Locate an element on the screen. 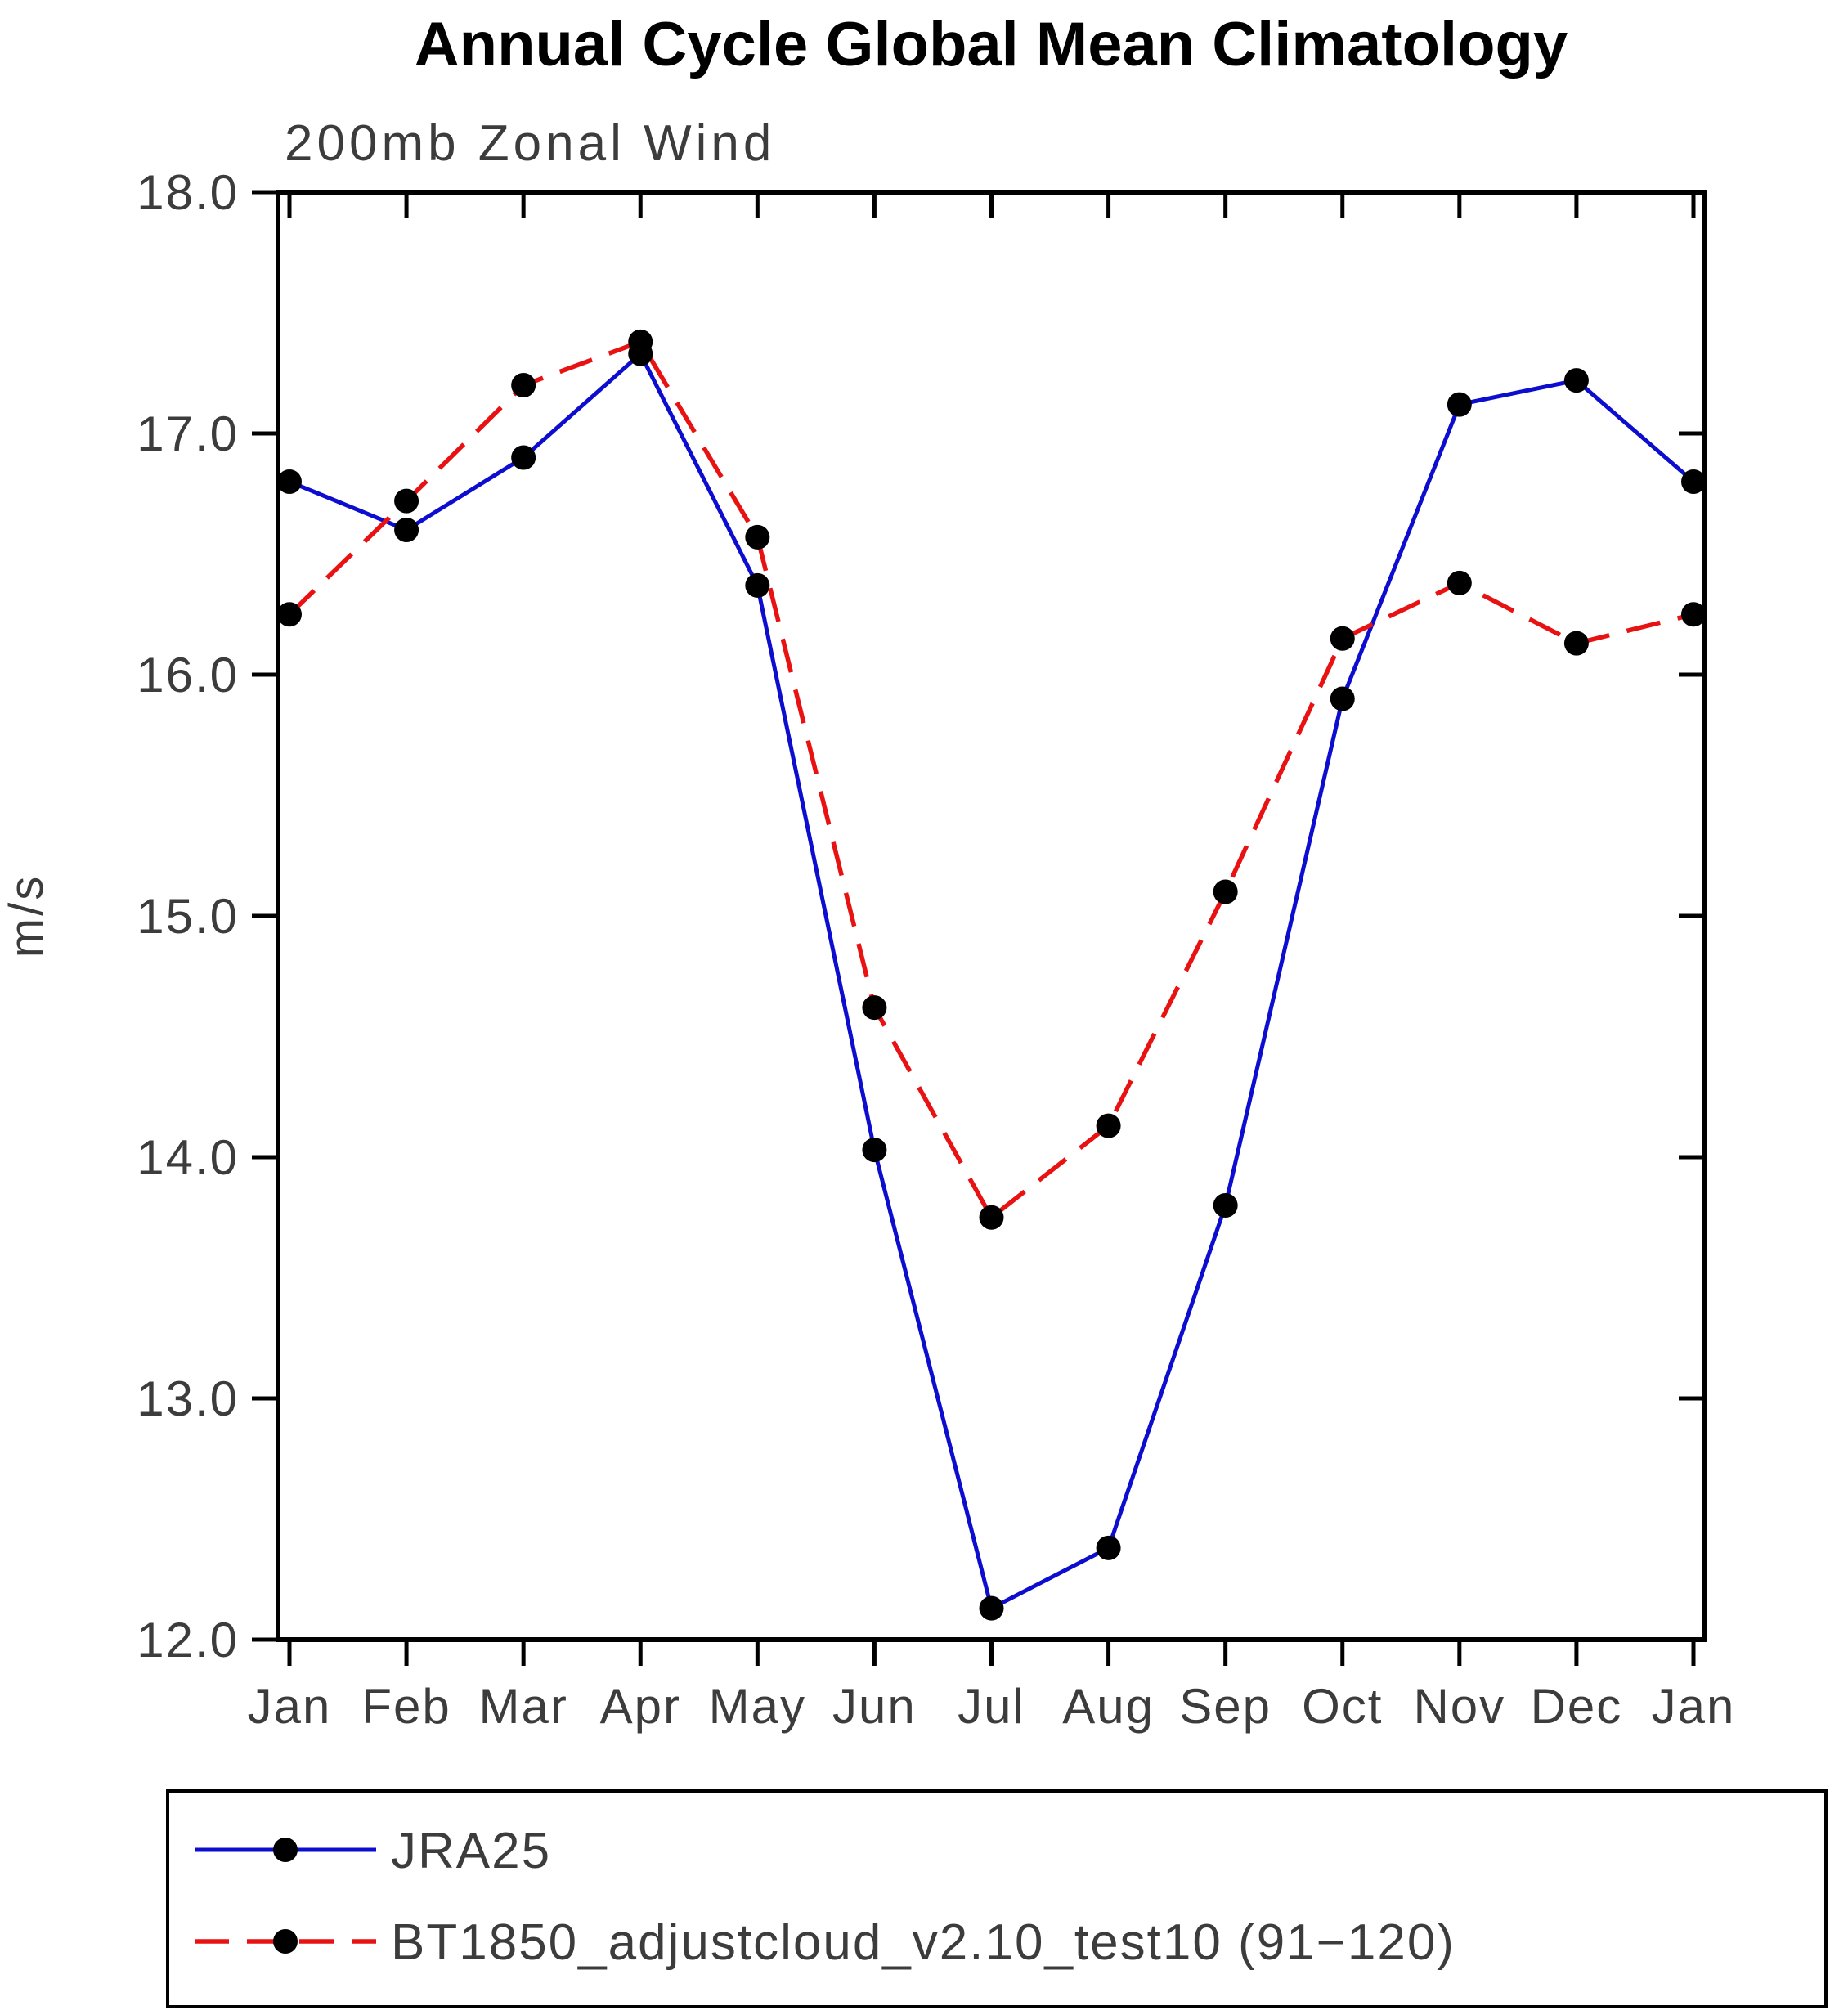 Image resolution: width=1848 pixels, height=2015 pixels. chart-subtitle: 200mb Zonal Wind is located at coordinates (530, 143).